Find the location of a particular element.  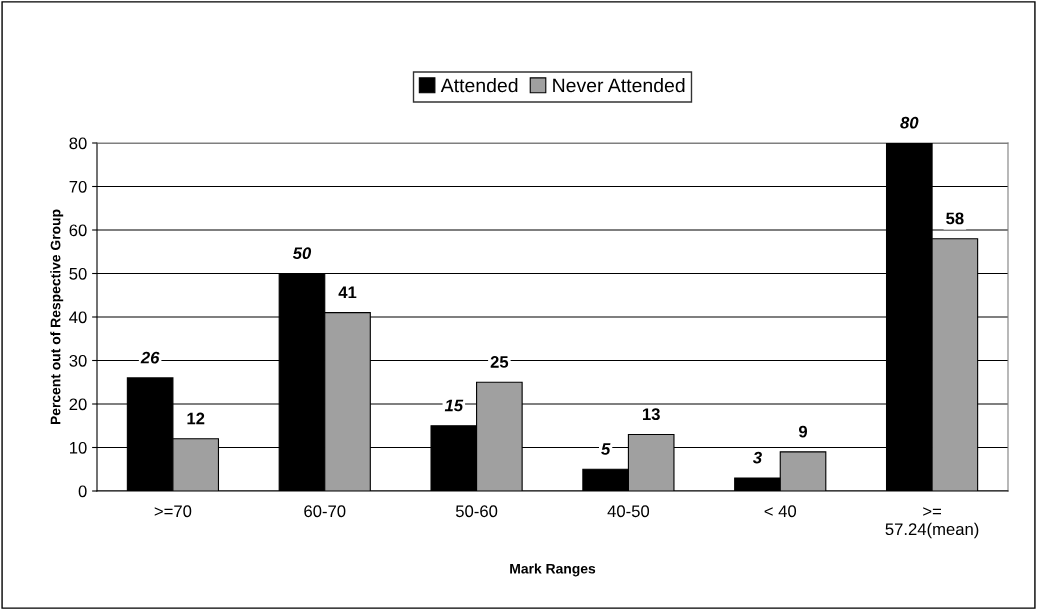

data-label: 25 is located at coordinates (499, 362).